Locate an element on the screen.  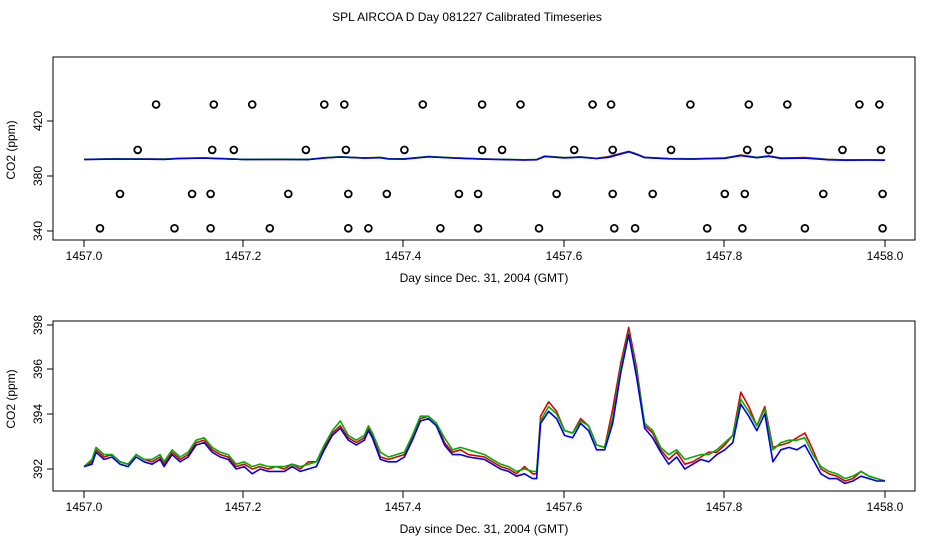
top-series-blue is located at coordinates (484, 156).